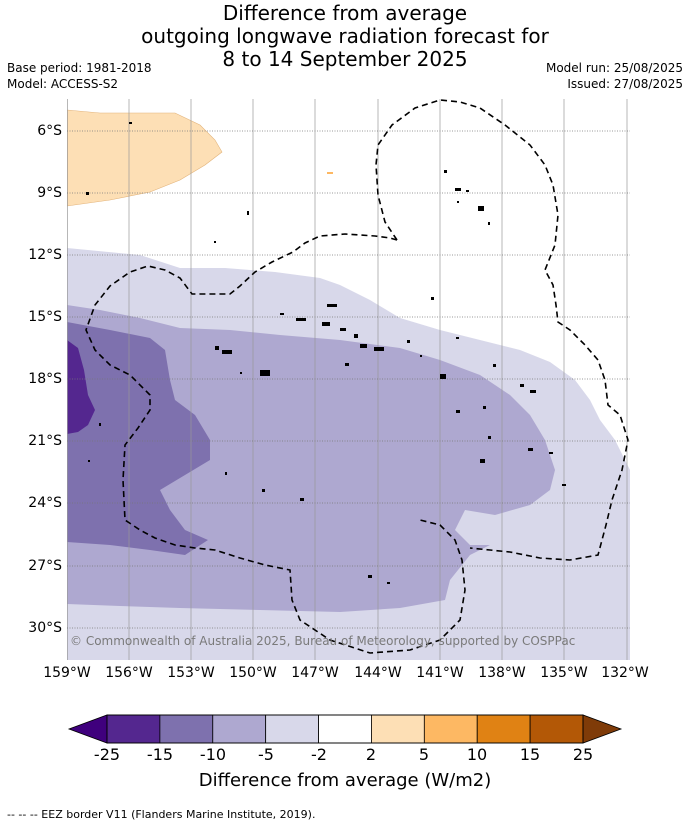 This screenshot has width=690, height=827. I want to click on lon-label-141w: 141°W, so click(440, 673).